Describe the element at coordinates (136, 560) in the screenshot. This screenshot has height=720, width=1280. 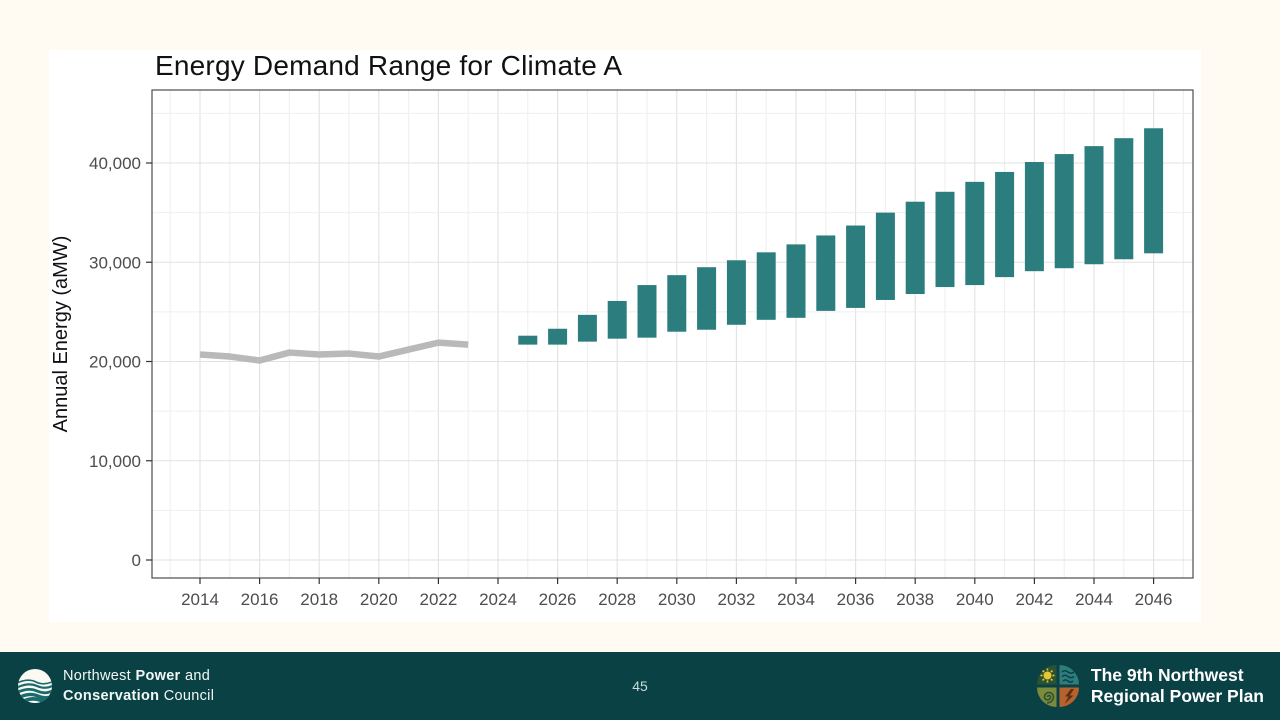
I see `y-tick-label: 0` at that location.